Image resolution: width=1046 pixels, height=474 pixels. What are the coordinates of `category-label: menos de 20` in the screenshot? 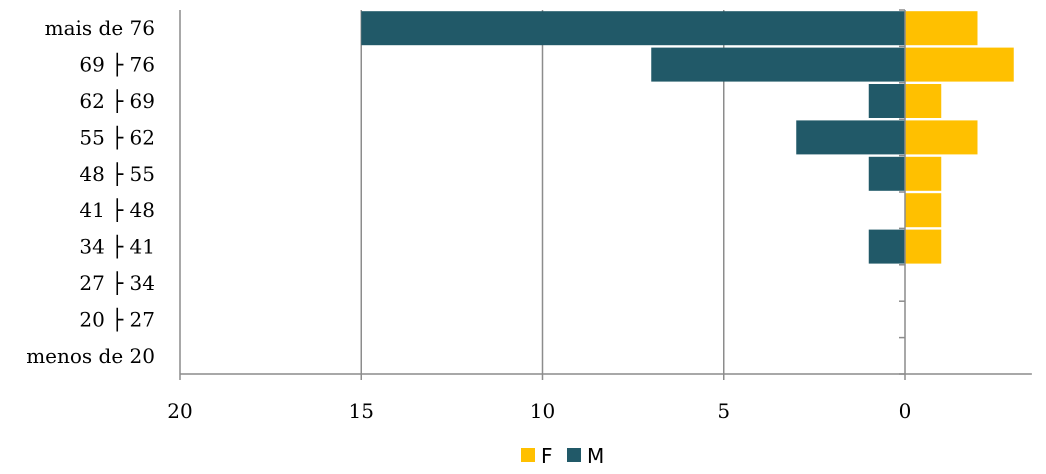 It's located at (90, 356).